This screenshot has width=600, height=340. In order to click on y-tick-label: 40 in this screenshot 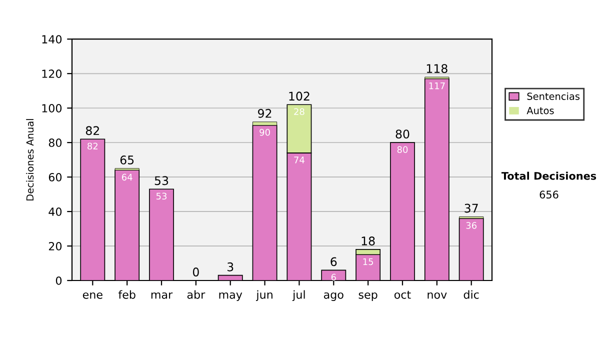, I will do `click(55, 212)`.